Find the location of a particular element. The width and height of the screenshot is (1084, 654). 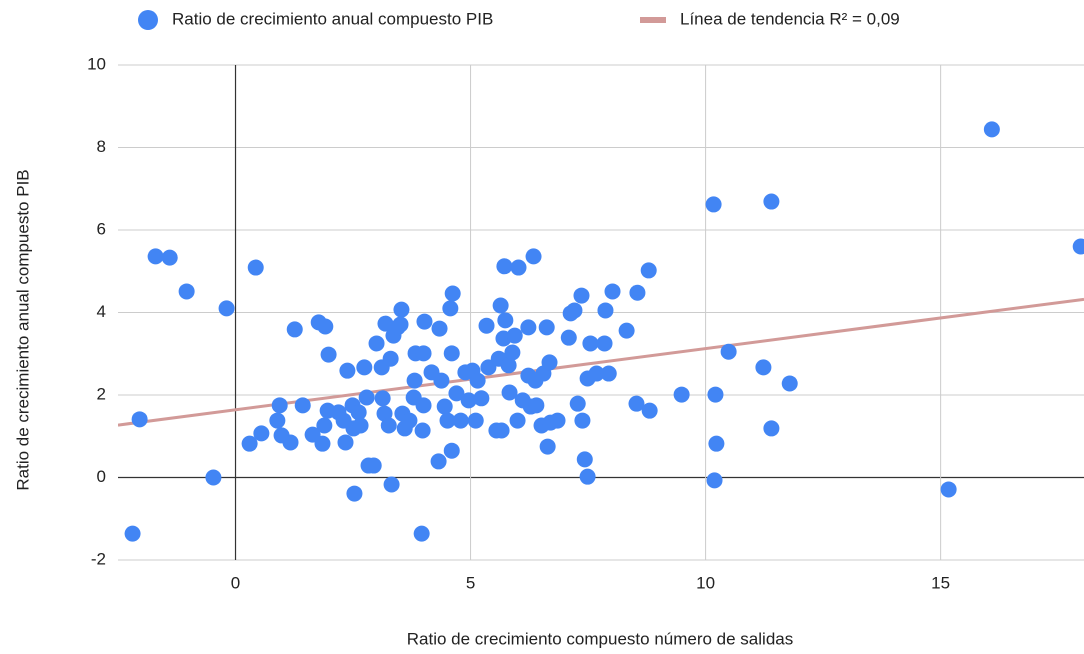

y-tick-label: 6 is located at coordinates (101, 228).